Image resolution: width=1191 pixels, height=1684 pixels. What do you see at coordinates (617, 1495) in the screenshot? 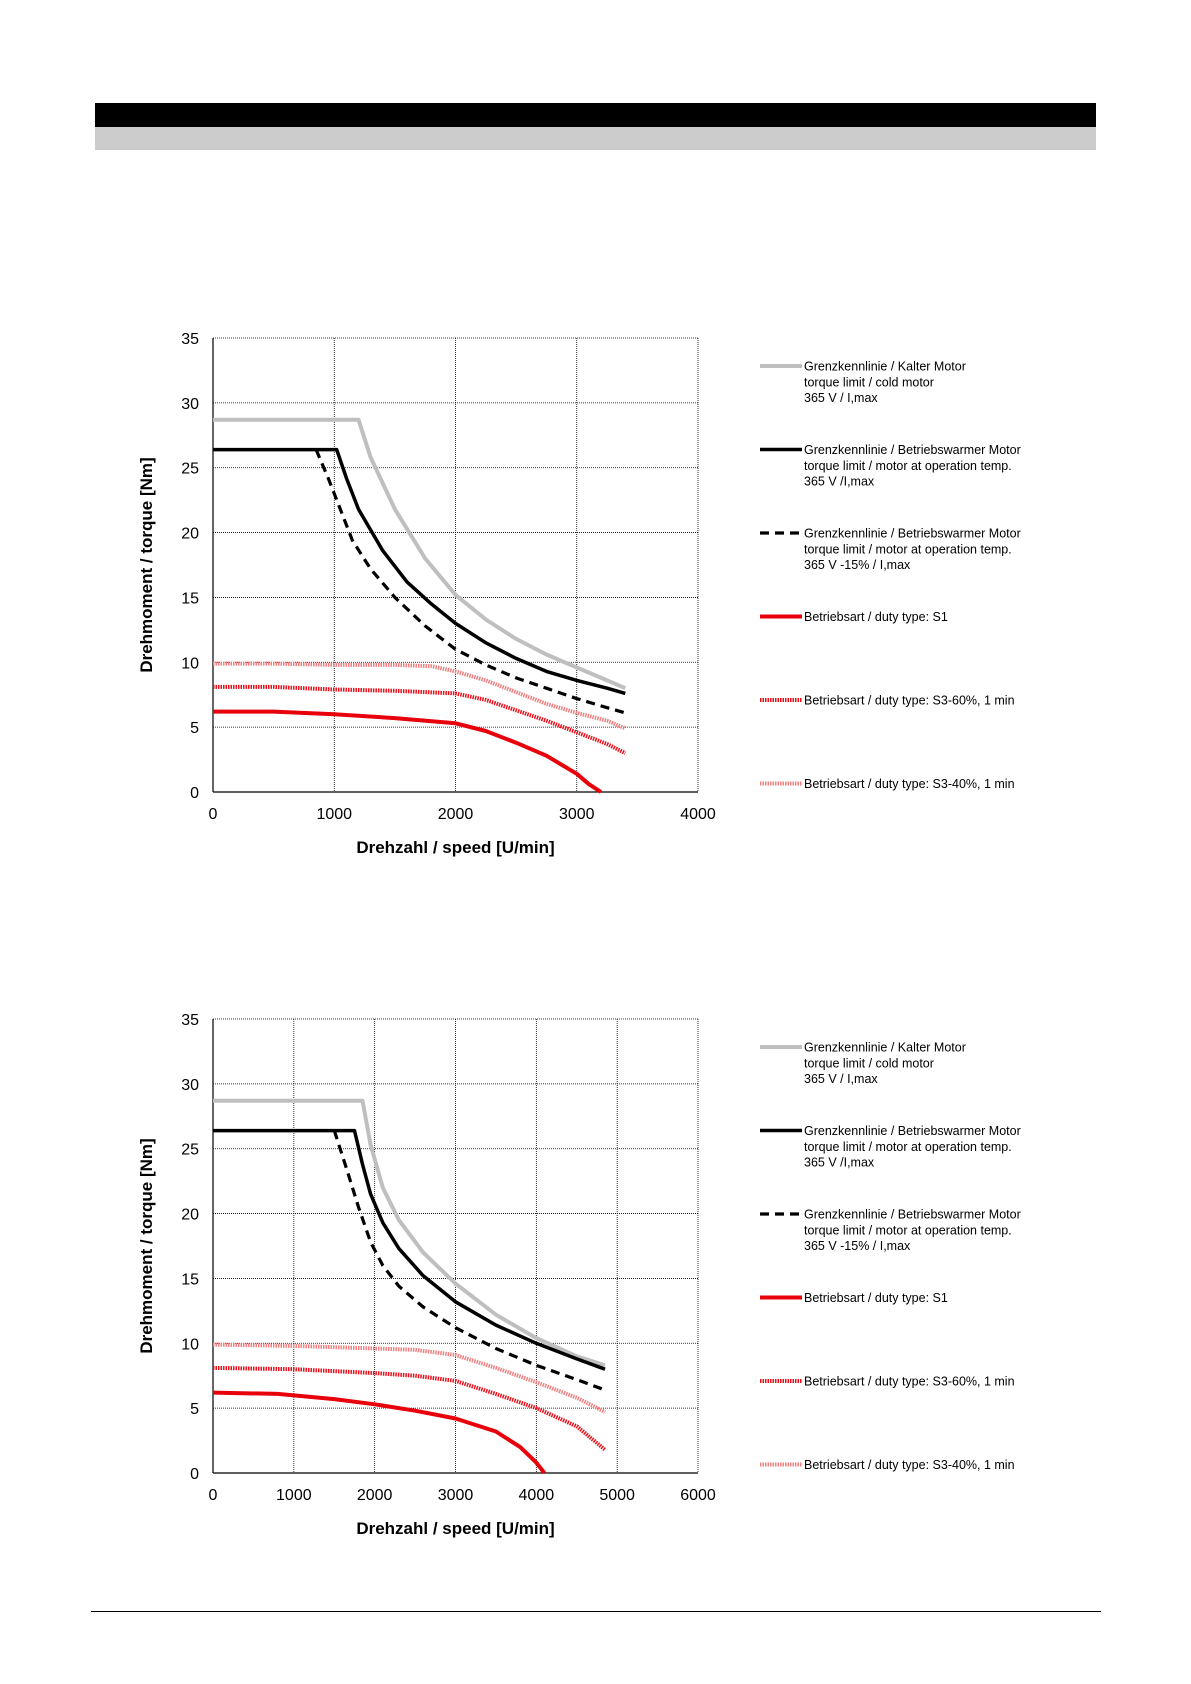
I see `x-tick-label: 5000` at bounding box center [617, 1495].